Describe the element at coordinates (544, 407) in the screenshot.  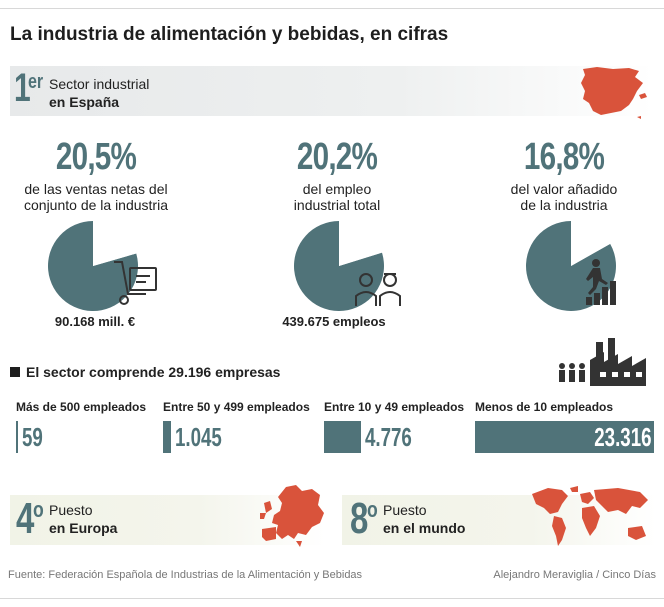
I see `category-label-4: Menos de 10 empleados` at that location.